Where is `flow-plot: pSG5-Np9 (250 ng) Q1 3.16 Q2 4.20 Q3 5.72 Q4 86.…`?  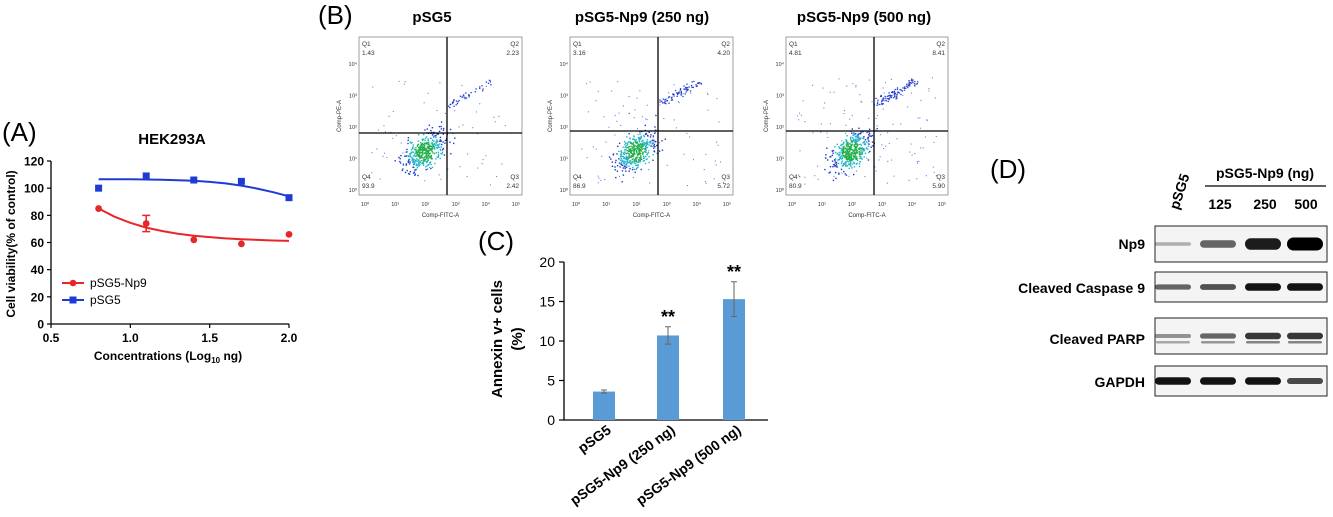 flow-plot: pSG5-Np9 (250 ng) Q1 3.16 Q2 4.20 Q3 5.72 Q4 86.… is located at coordinates (641, 114).